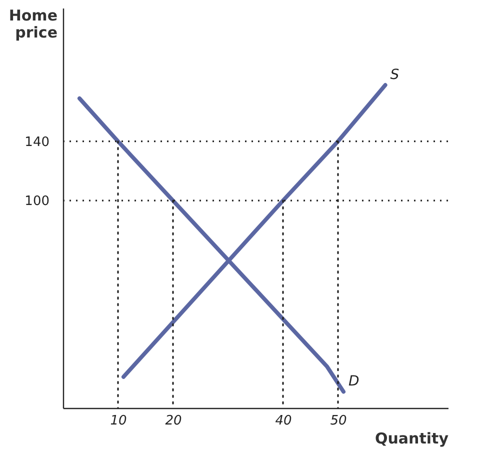 The image size is (483, 473). I want to click on y-axis-title: Home price, so click(33, 24).